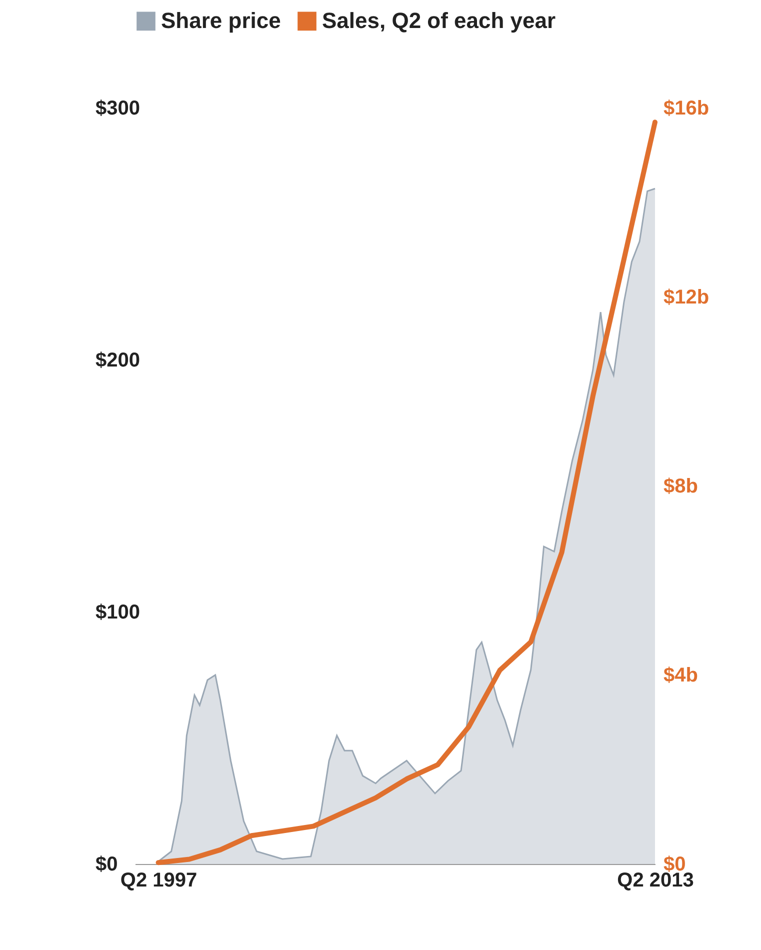  What do you see at coordinates (681, 675) in the screenshot?
I see `y2-tick-label: $4b` at bounding box center [681, 675].